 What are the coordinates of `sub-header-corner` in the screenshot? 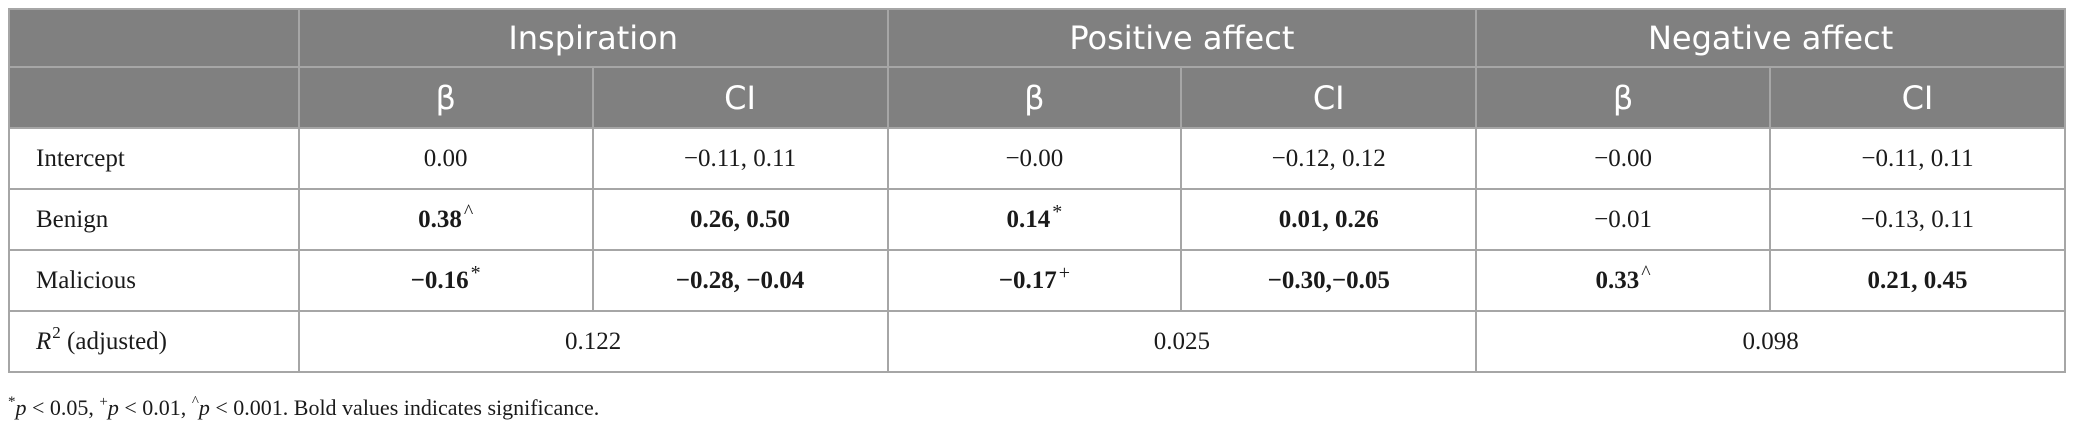 It's located at (154, 97).